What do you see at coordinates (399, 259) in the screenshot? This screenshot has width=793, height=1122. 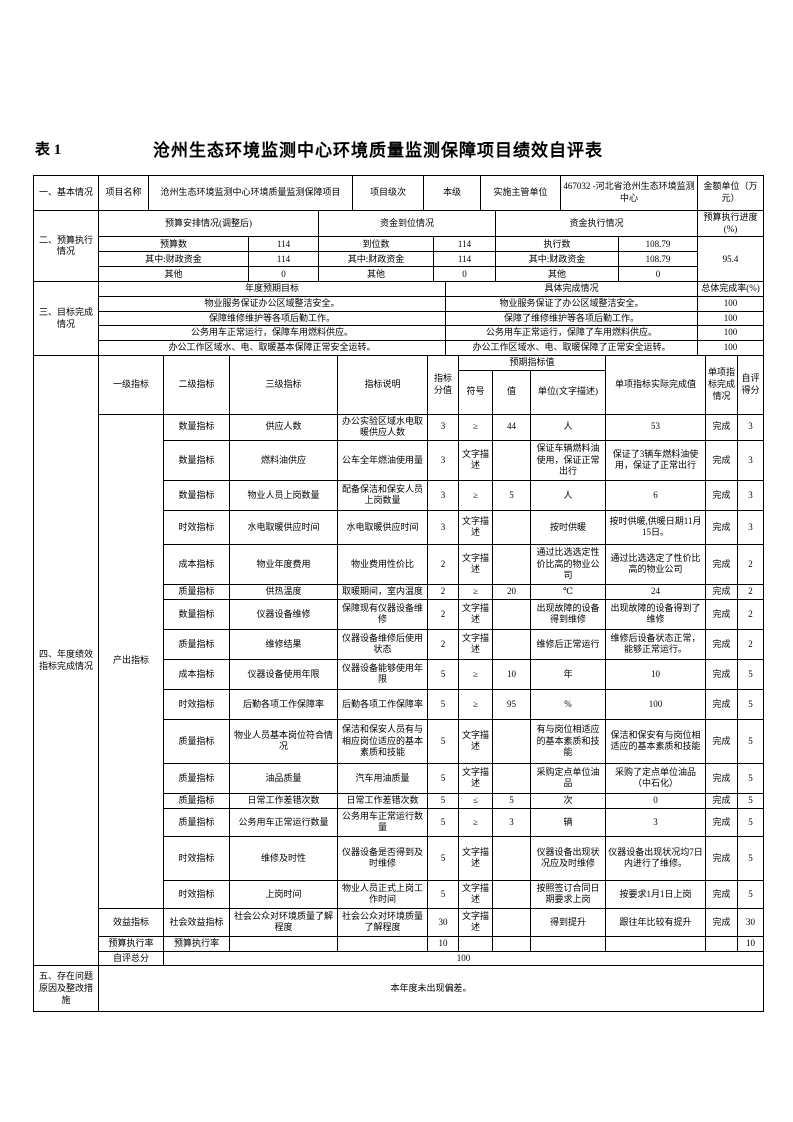 I see `table-row: 预算数 114 到位数 114 执行数 108.79 95.4` at bounding box center [399, 259].